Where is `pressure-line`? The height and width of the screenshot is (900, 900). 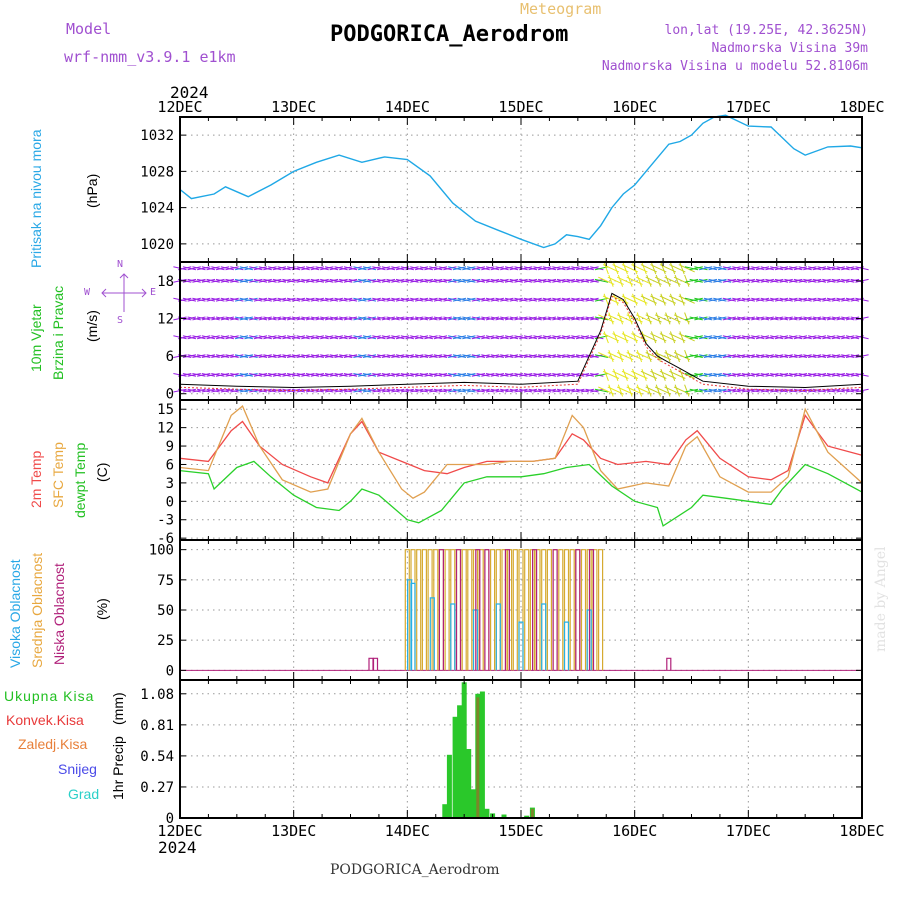
pressure-line is located at coordinates (521, 181).